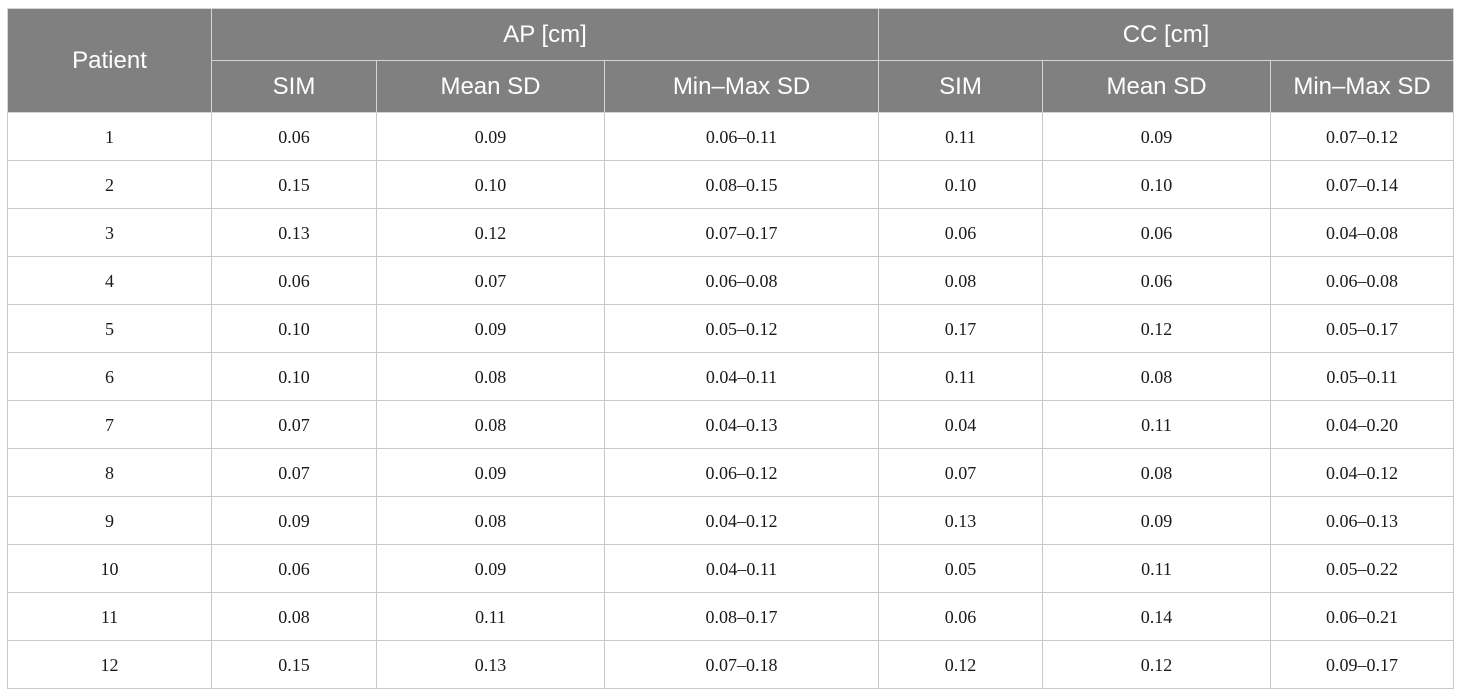 Image resolution: width=1460 pixels, height=699 pixels. I want to click on cell-patient: 5, so click(109, 328).